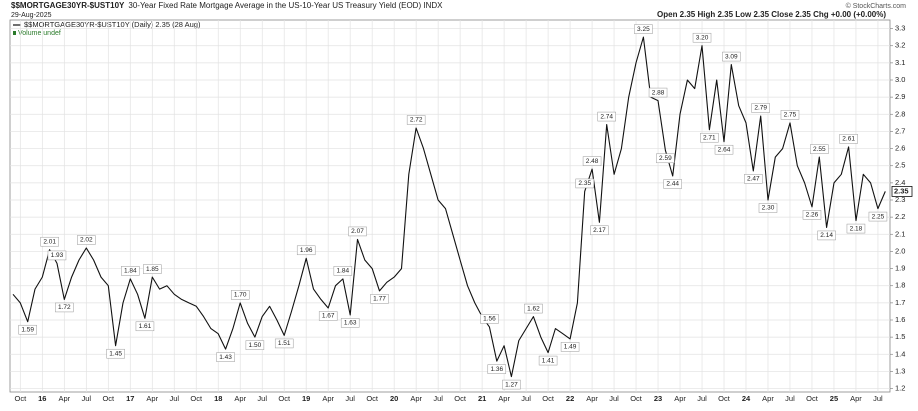 The image size is (918, 411). I want to click on value-label: 2.88, so click(658, 92).